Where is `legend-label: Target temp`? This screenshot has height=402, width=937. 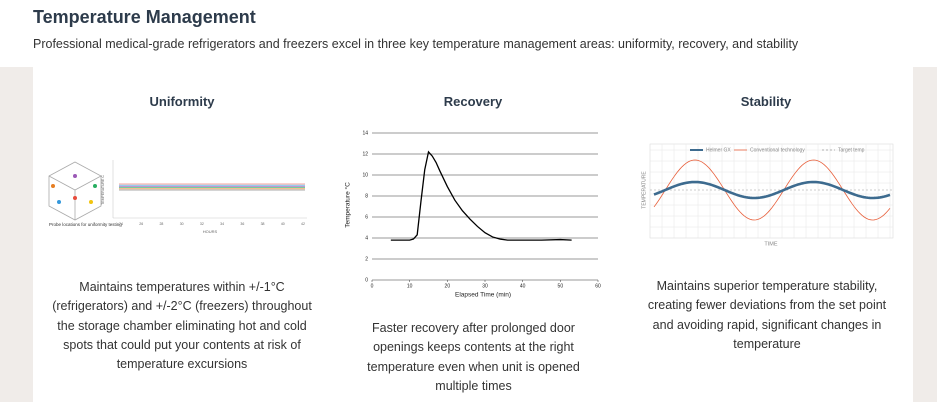 legend-label: Target temp is located at coordinates (851, 150).